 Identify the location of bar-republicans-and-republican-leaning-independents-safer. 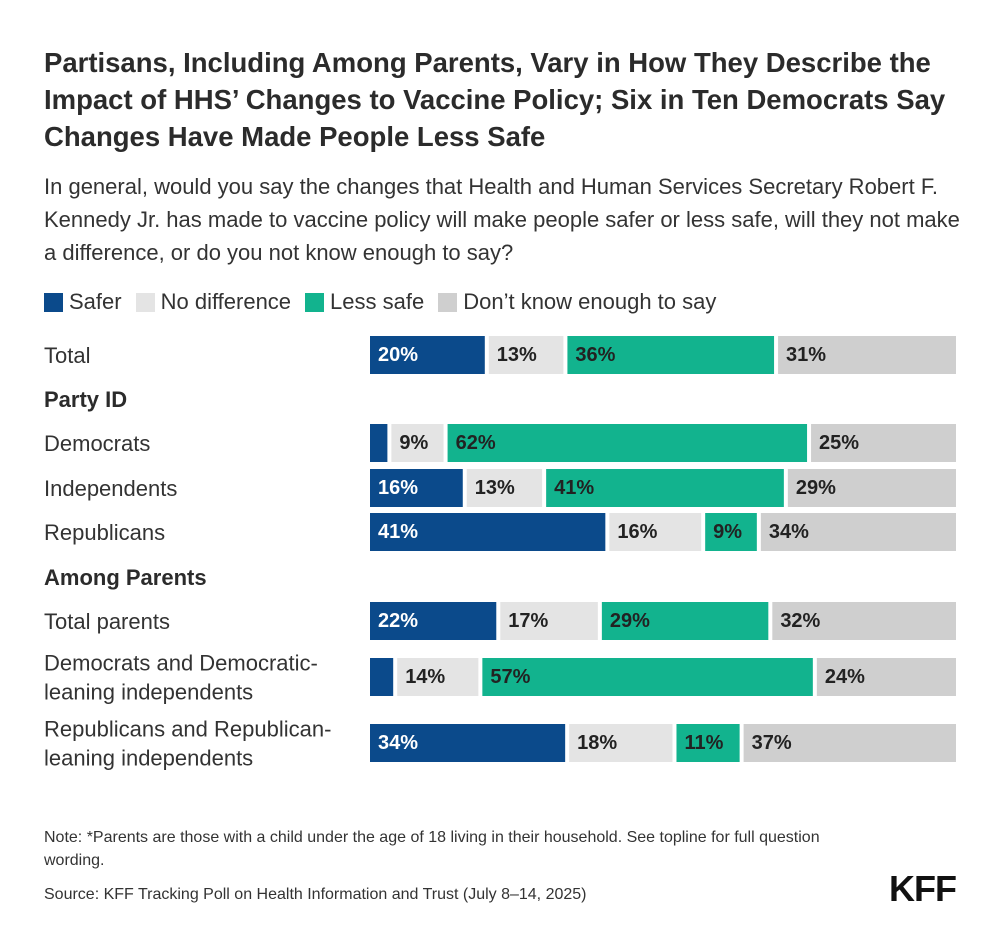
(468, 743).